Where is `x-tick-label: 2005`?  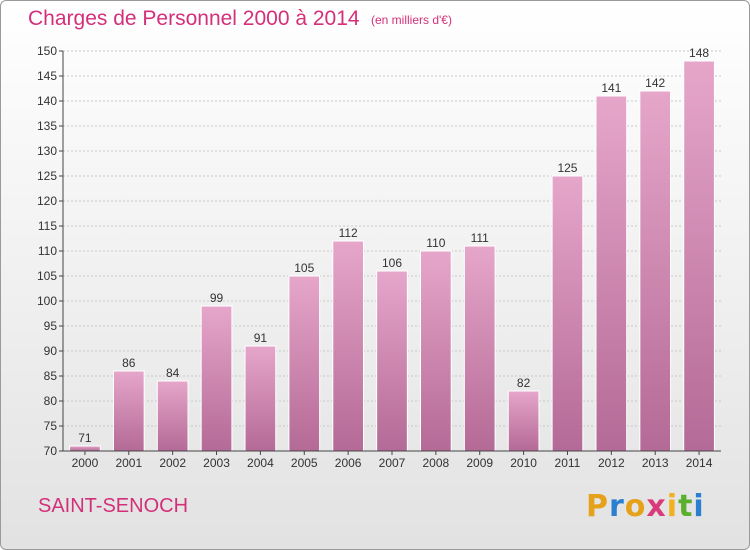
x-tick-label: 2005 is located at coordinates (304, 463).